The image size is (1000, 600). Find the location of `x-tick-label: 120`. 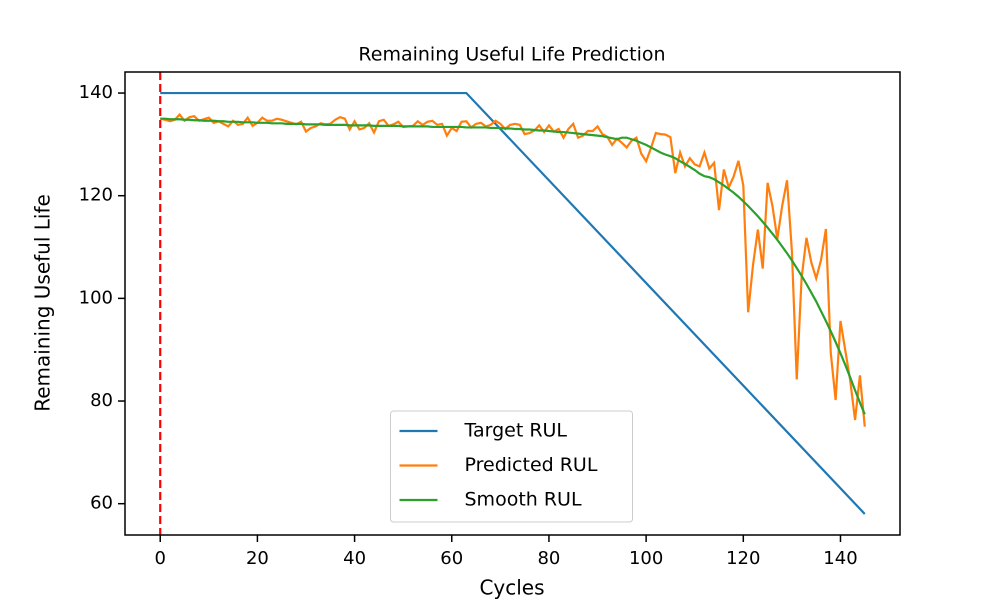

x-tick-label: 120 is located at coordinates (743, 558).